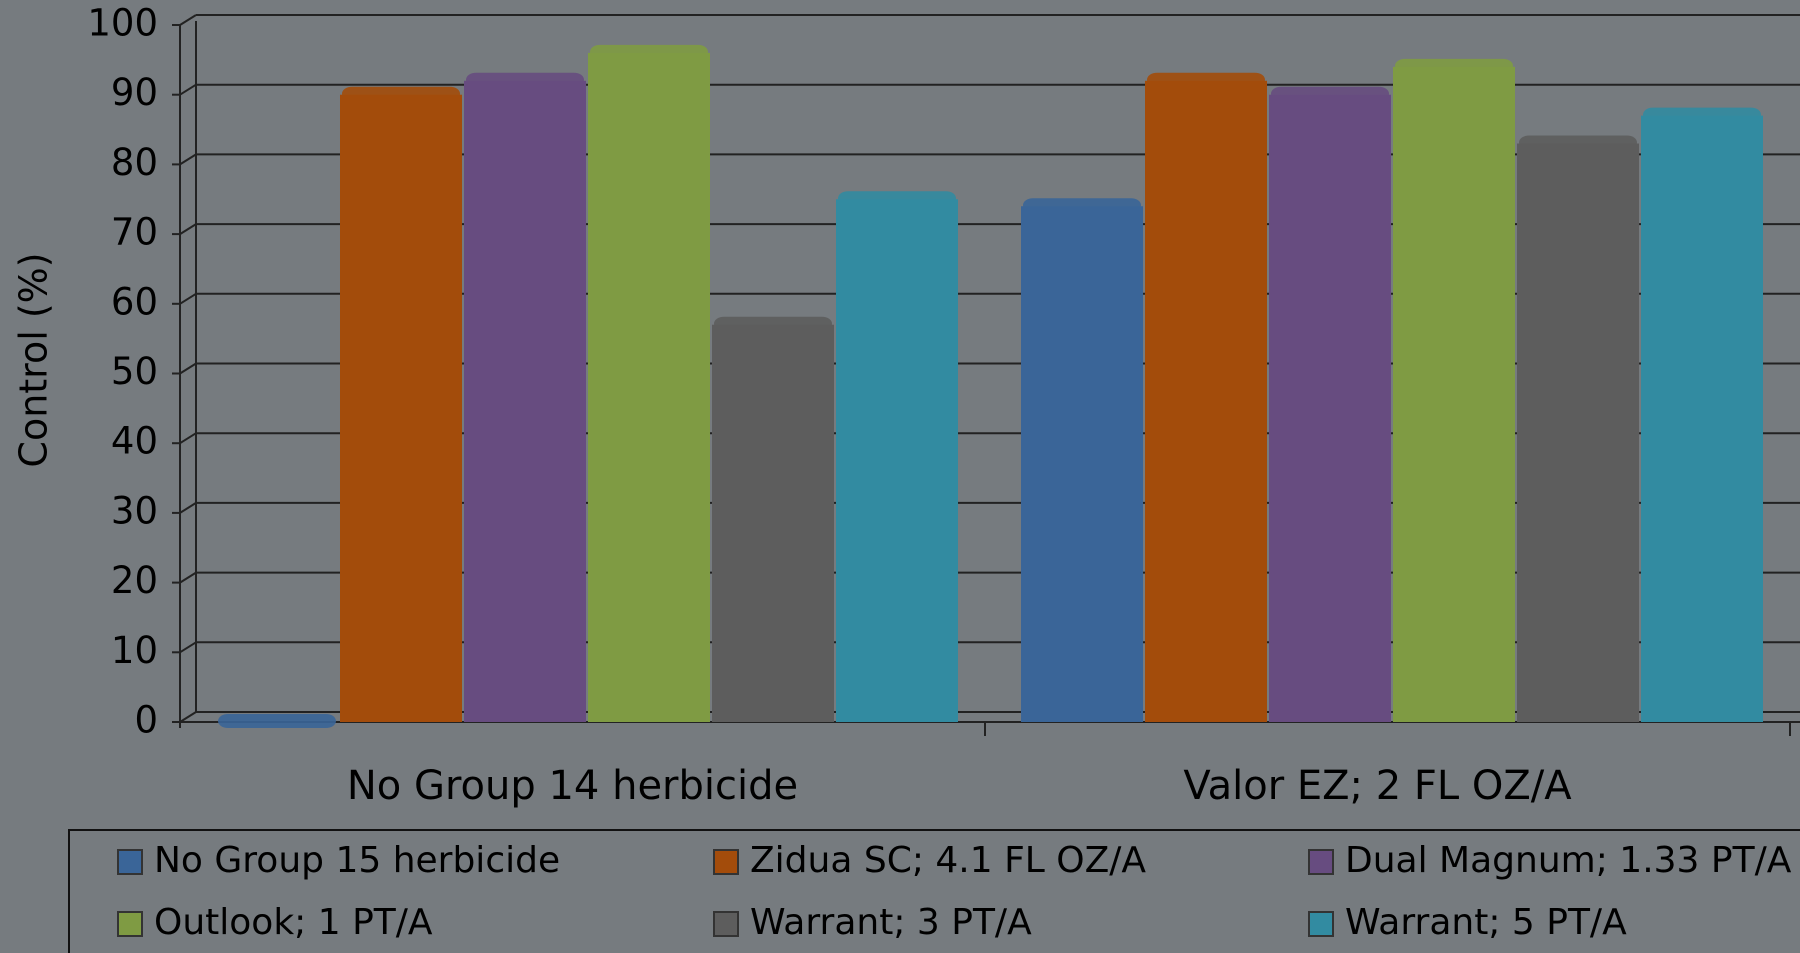 This screenshot has height=953, width=1800. What do you see at coordinates (948, 860) in the screenshot?
I see `legend-label: Zidua SC; 4.1 FL OZ/A` at bounding box center [948, 860].